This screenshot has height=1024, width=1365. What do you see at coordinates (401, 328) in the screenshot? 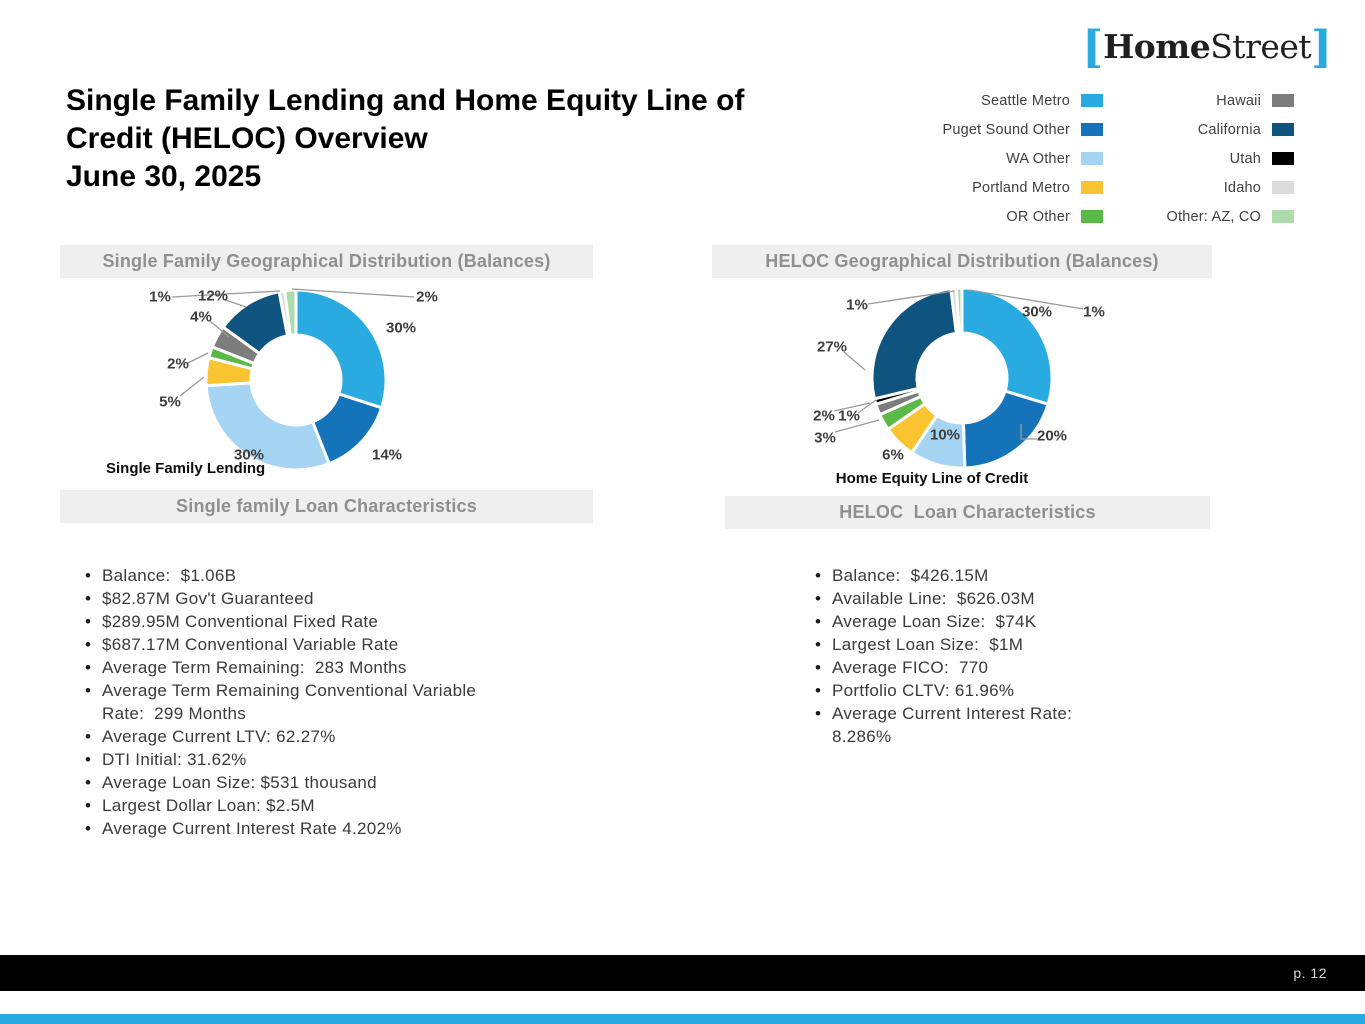
I see `sf-slice-label-seattle-metro: 30%` at bounding box center [401, 328].